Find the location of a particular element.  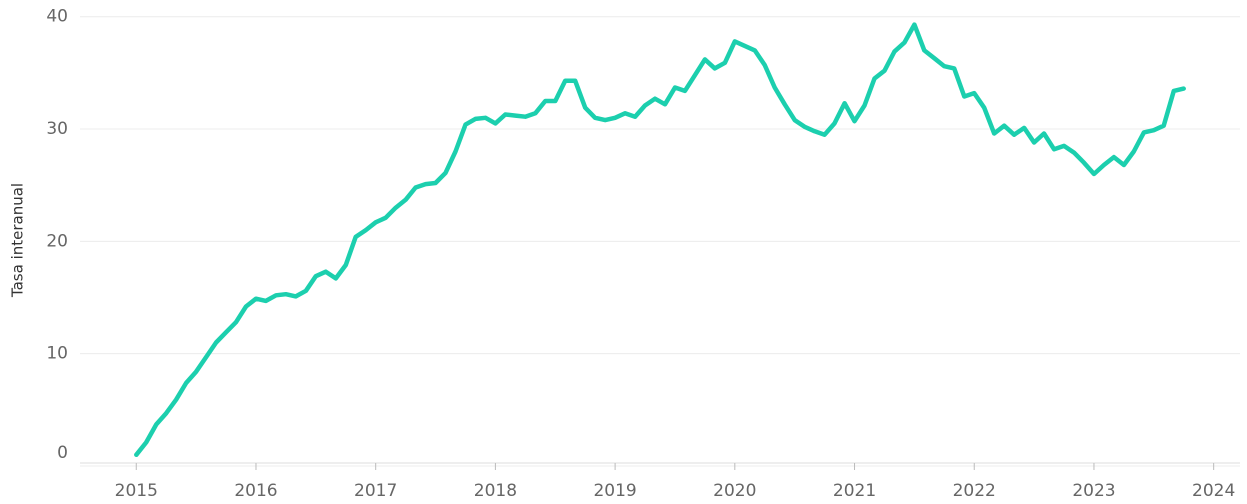

x-tick-label: 2021 is located at coordinates (854, 491).